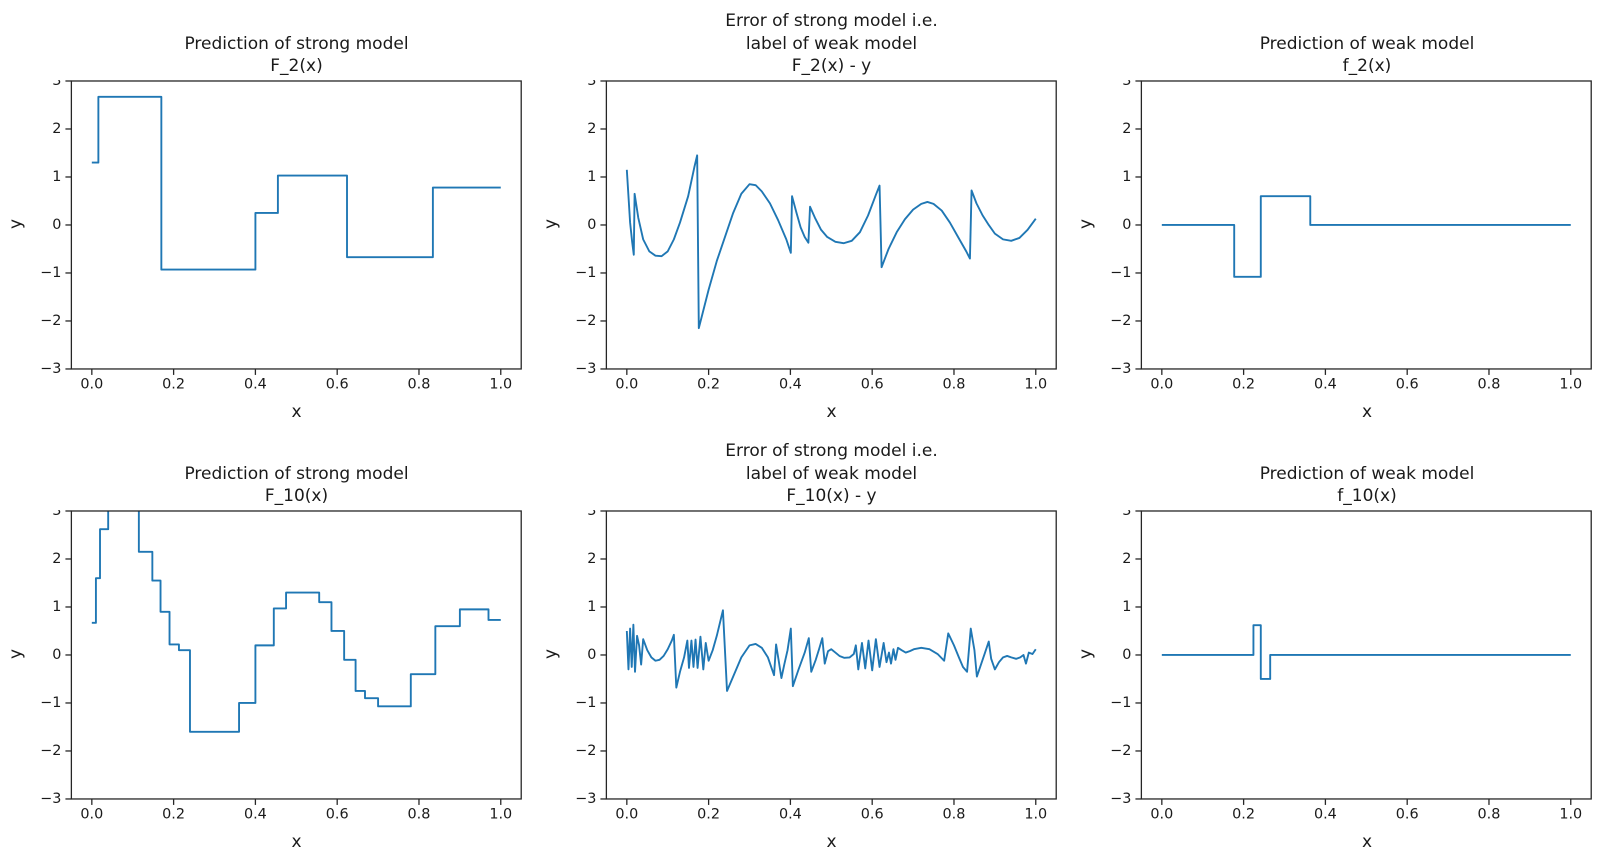 This screenshot has width=1606, height=860. What do you see at coordinates (816, 666) in the screenshot?
I see `plot-canvas-f10-error: 0.0 0.2 0.4 0.6 0.8 1.0 3 2 1 0 −1 −2 −3` at bounding box center [816, 666].